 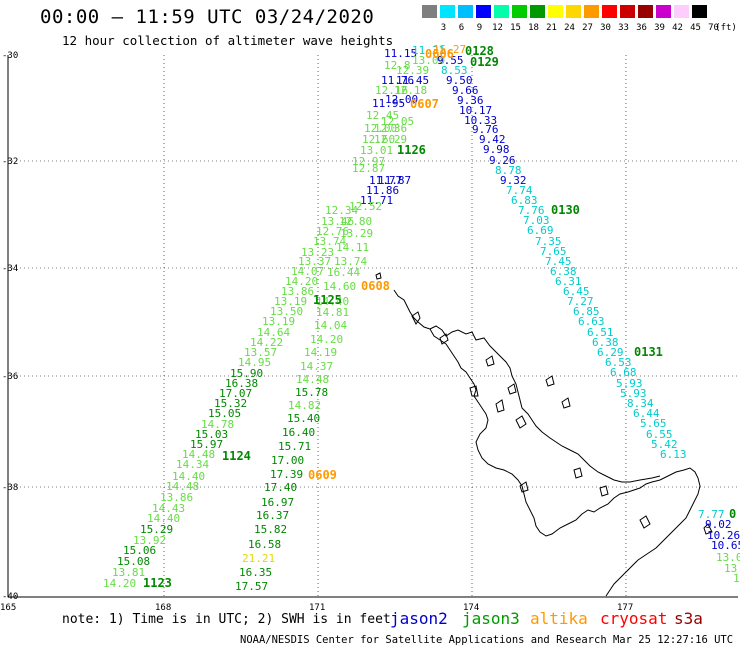 I want to click on wave-height-value: 5.93, so click(x=633, y=393).